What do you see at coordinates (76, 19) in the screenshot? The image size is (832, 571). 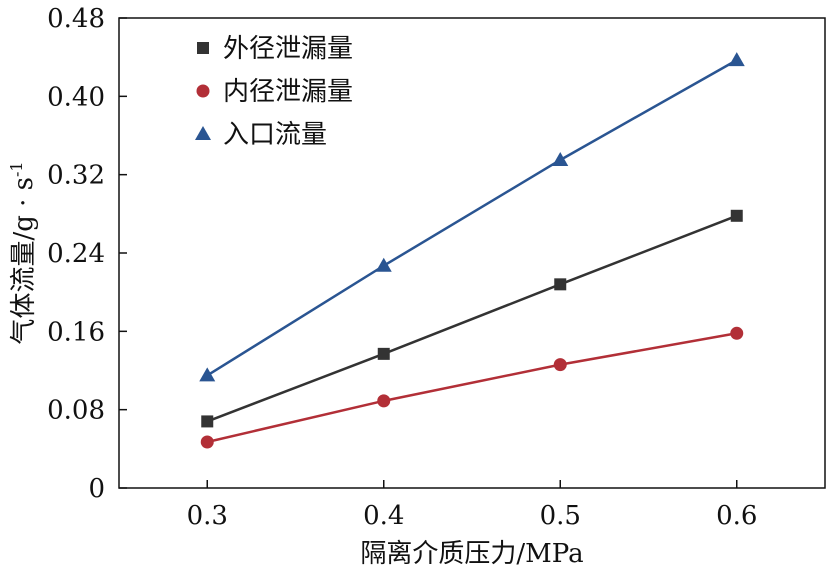 I see `y-tick-label: 0.48` at bounding box center [76, 19].